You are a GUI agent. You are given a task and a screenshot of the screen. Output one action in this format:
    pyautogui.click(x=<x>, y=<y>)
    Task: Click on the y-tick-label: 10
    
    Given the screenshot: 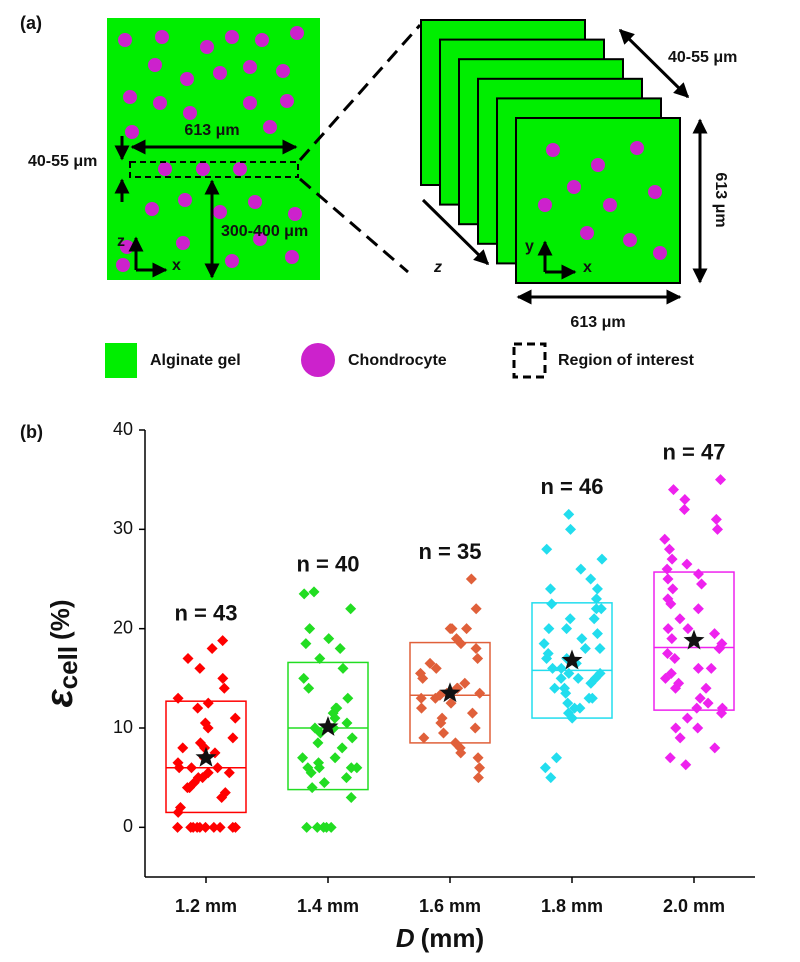 What is the action you would take?
    pyautogui.click(x=123, y=727)
    